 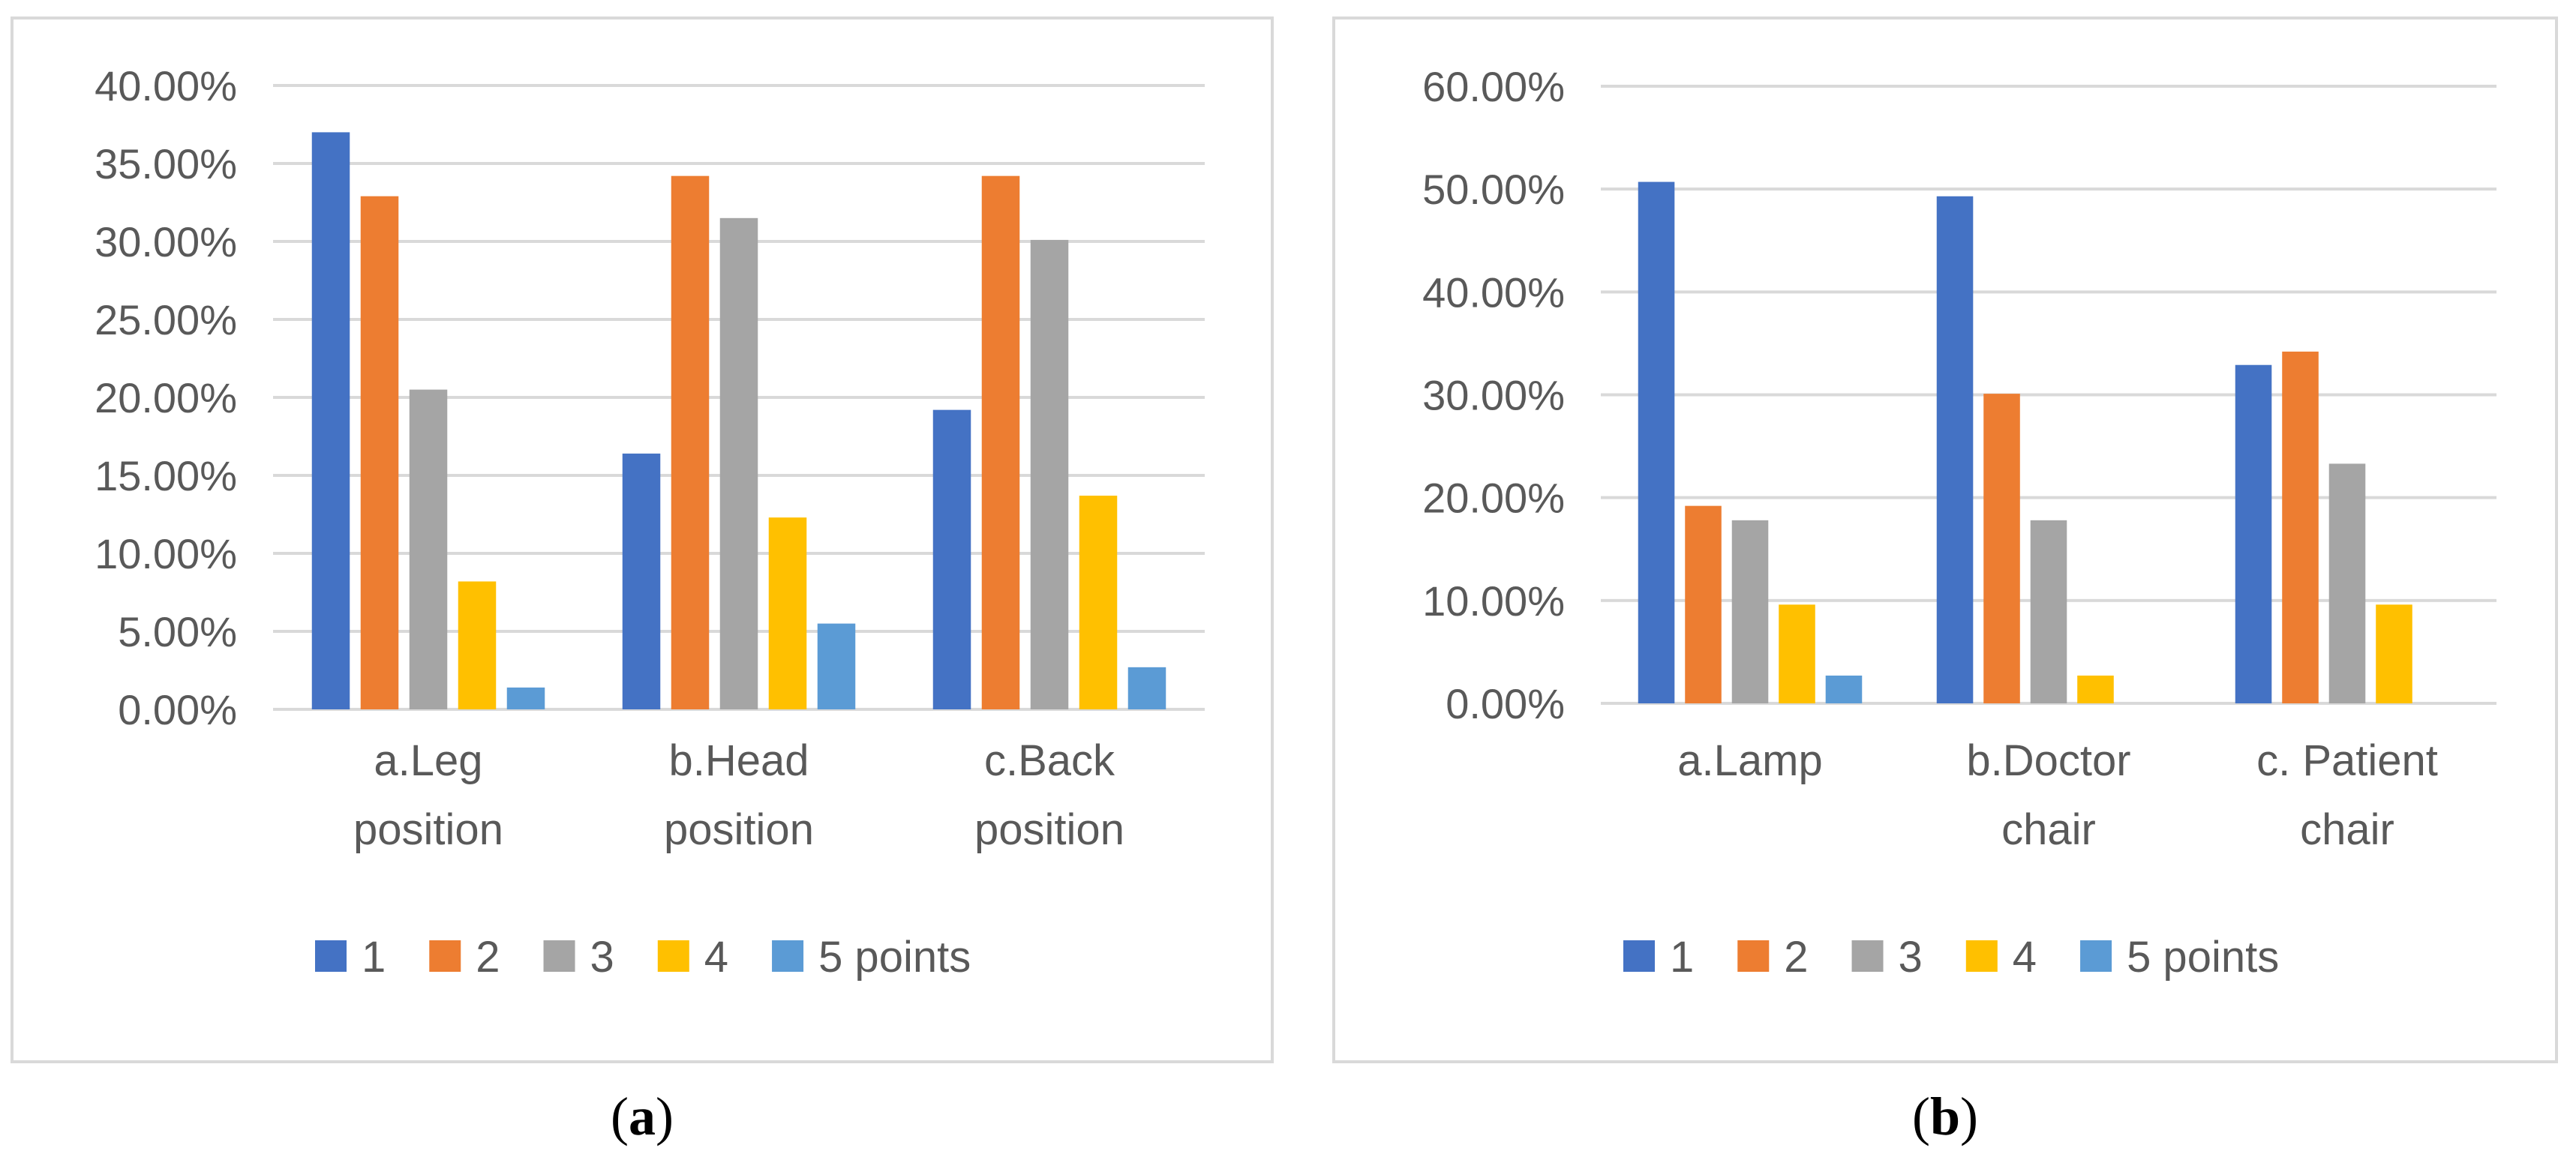 What do you see at coordinates (1493, 395) in the screenshot?
I see `chart-b-y-tick-label: 30.00%` at bounding box center [1493, 395].